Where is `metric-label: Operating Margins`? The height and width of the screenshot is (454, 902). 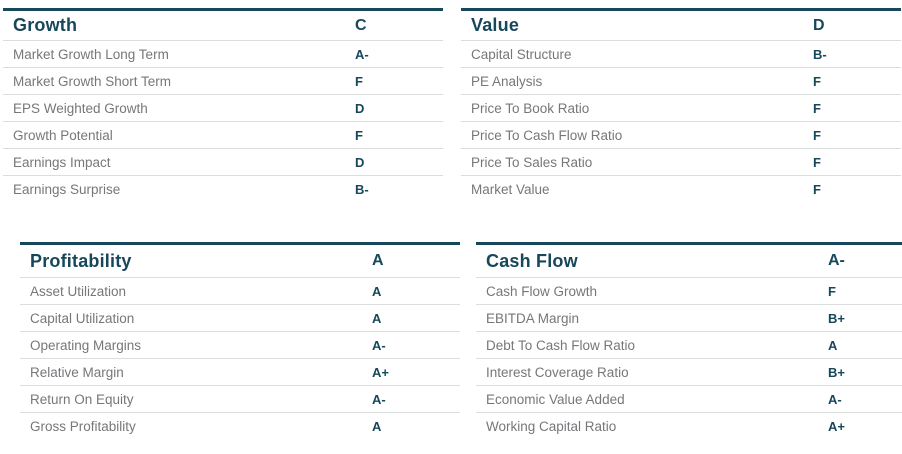
metric-label: Operating Margins is located at coordinates (86, 345).